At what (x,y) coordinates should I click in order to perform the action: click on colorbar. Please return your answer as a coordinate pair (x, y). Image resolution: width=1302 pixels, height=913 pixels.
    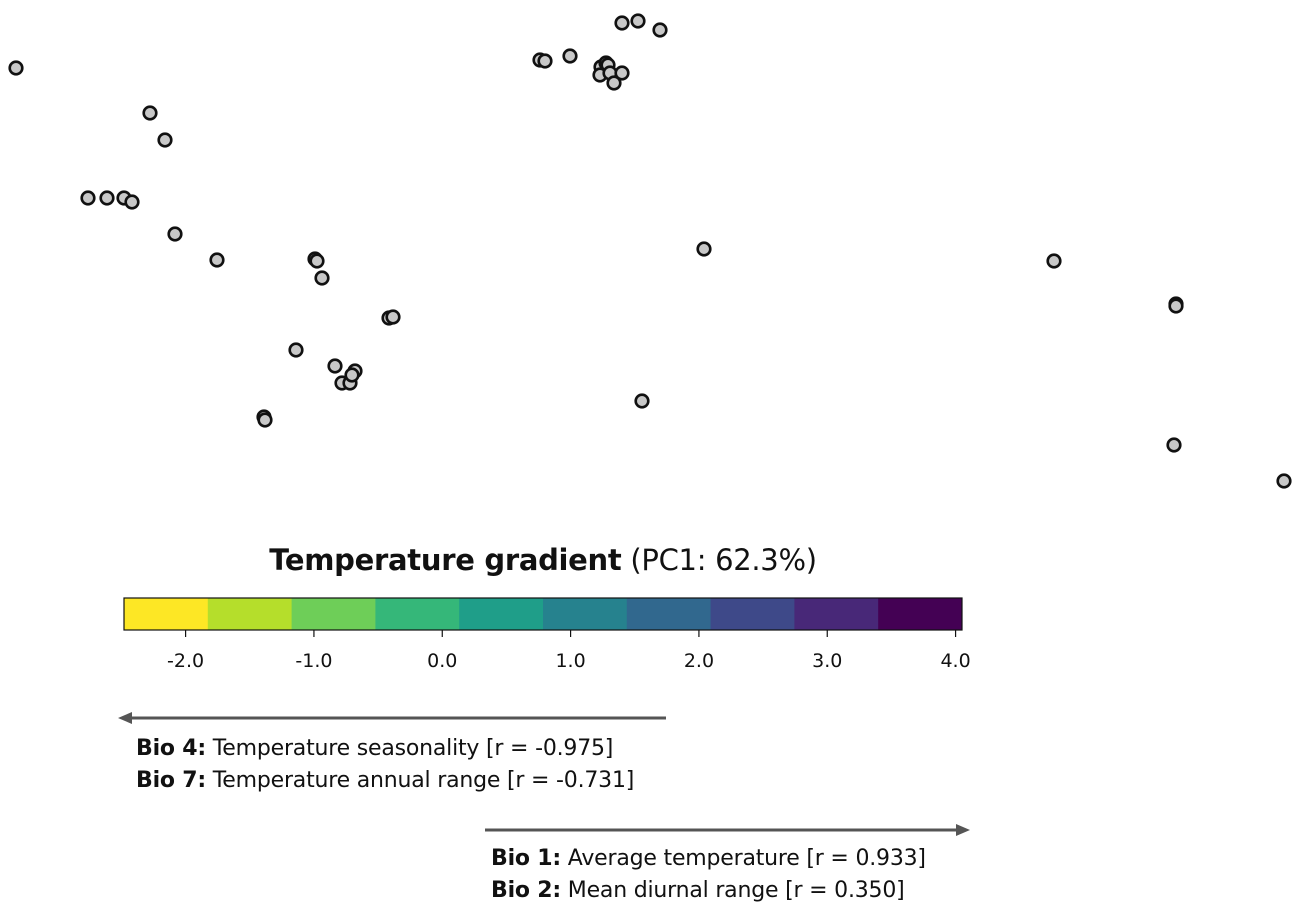
    Looking at the image, I should click on (543, 614).